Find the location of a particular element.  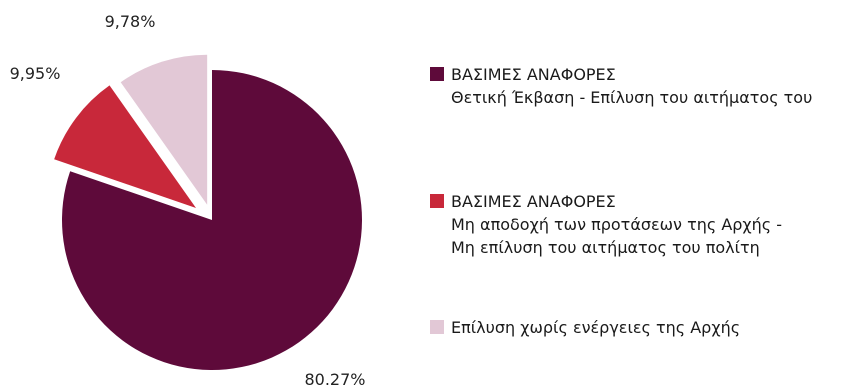

legend-text-b-3: Μη επίλυση του αιτήματος του πολίτη is located at coordinates (605, 247).